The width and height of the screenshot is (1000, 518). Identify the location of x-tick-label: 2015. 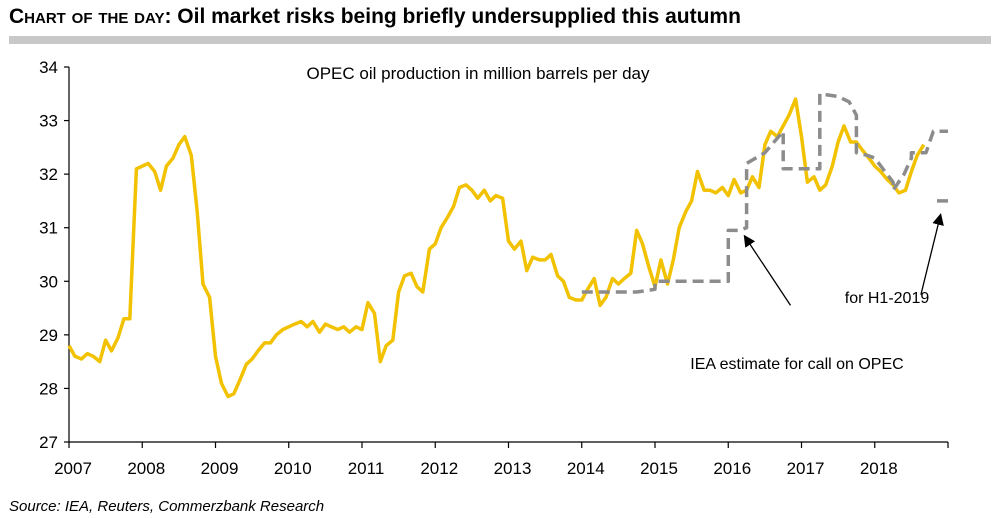
(659, 468).